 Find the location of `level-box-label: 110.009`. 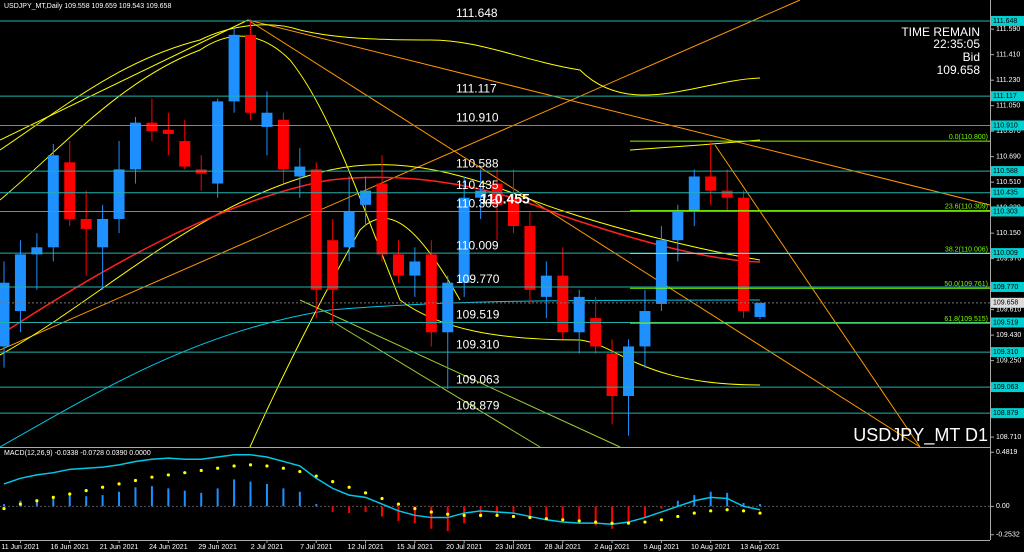

level-box-label: 110.009 is located at coordinates (1005, 253).